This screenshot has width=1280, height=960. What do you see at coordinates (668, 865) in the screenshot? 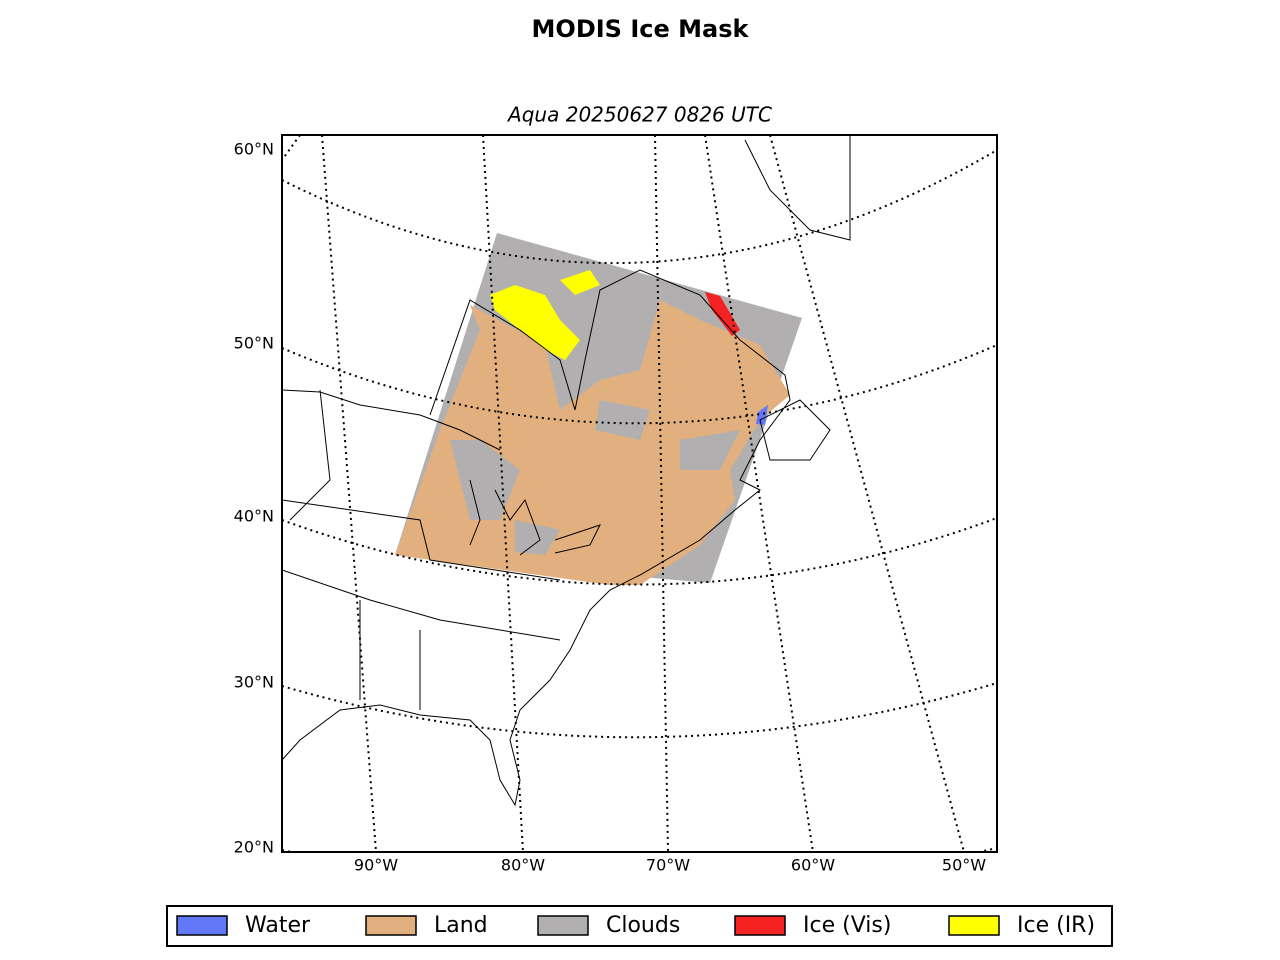
I see `lon-label: 70°W` at bounding box center [668, 865].